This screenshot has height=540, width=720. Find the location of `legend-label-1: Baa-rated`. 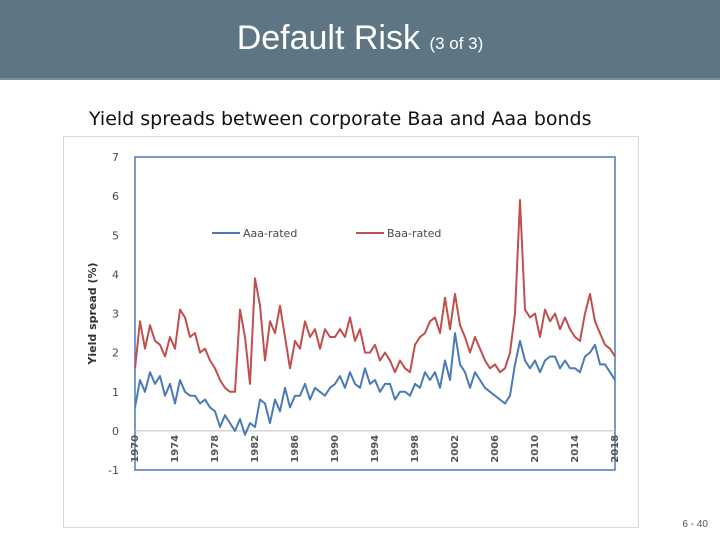

legend-label-1: Baa-rated is located at coordinates (414, 233).